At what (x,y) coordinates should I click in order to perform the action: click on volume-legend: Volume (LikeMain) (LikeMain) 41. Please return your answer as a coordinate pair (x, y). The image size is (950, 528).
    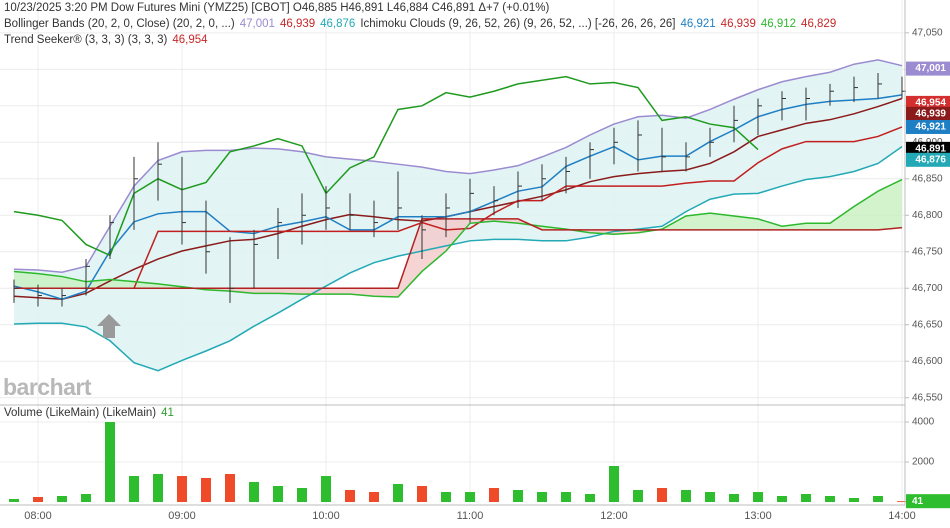
    Looking at the image, I should click on (91, 415).